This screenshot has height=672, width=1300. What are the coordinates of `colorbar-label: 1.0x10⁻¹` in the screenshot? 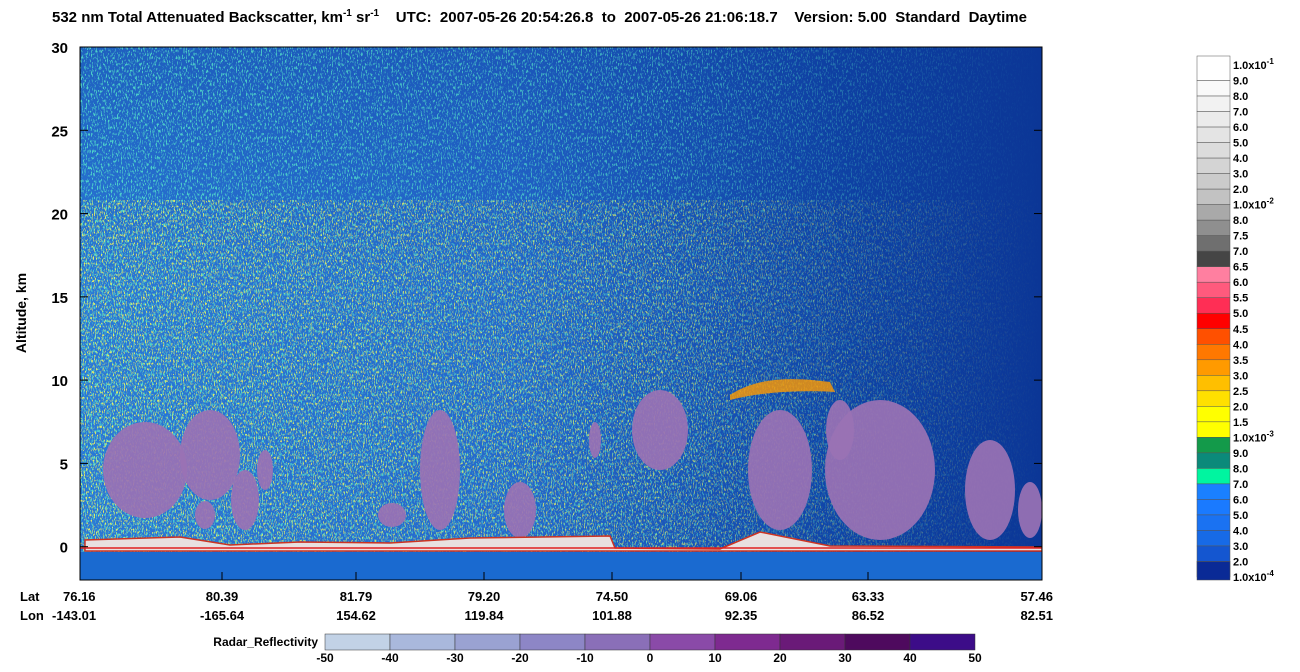 It's located at (1253, 64).